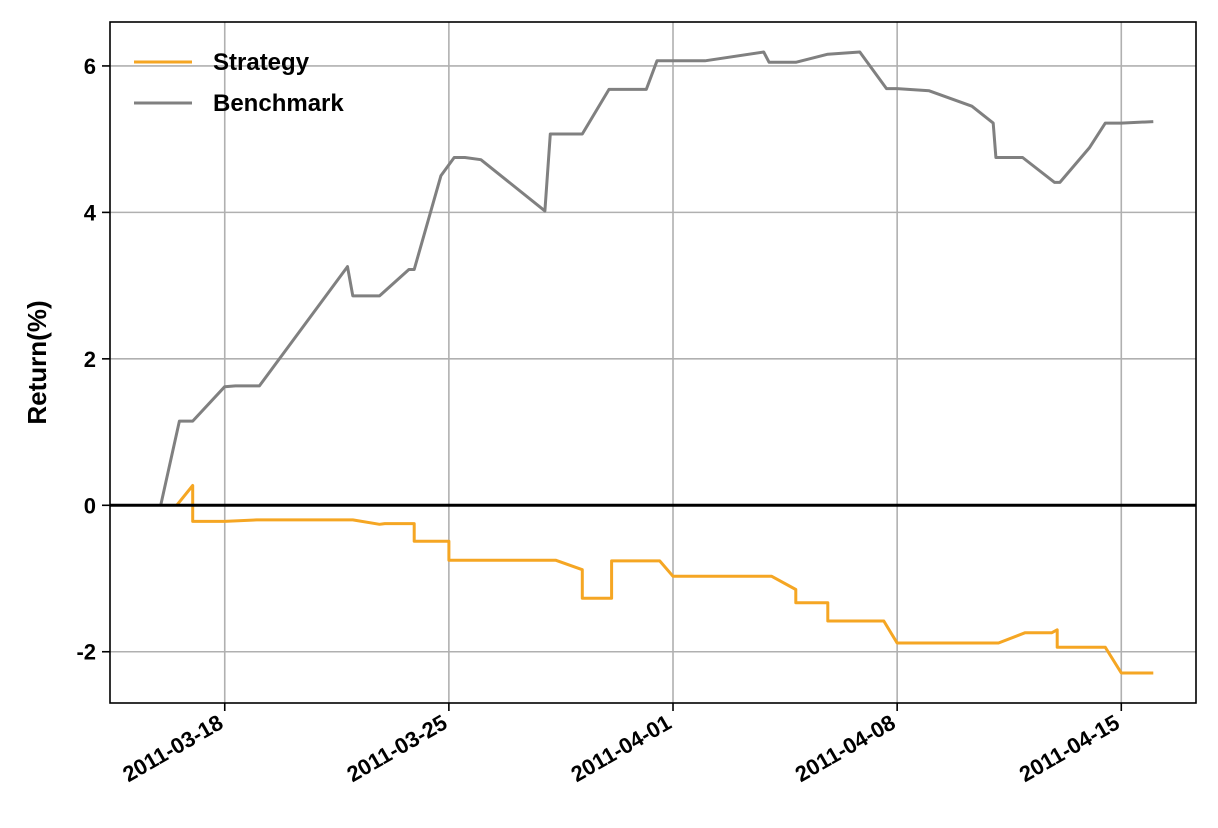 The image size is (1218, 828). What do you see at coordinates (261, 62) in the screenshot?
I see `legend-label-strategy: Strategy` at bounding box center [261, 62].